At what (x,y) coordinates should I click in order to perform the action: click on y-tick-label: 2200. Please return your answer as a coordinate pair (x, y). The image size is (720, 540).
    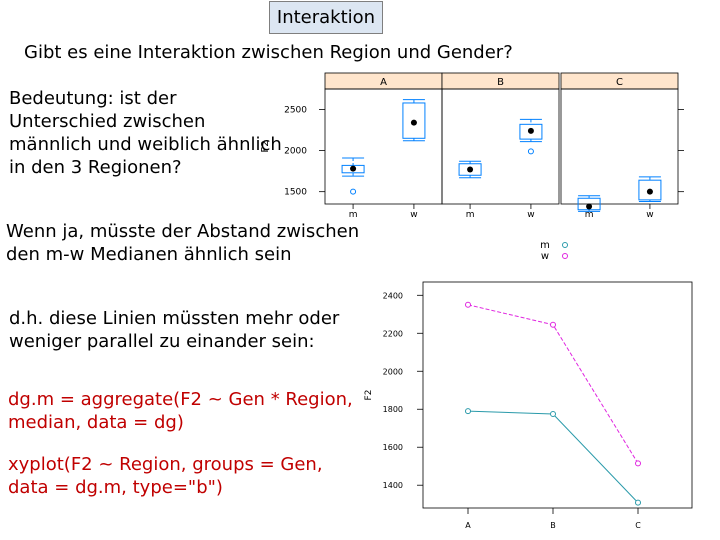
    Looking at the image, I should click on (393, 333).